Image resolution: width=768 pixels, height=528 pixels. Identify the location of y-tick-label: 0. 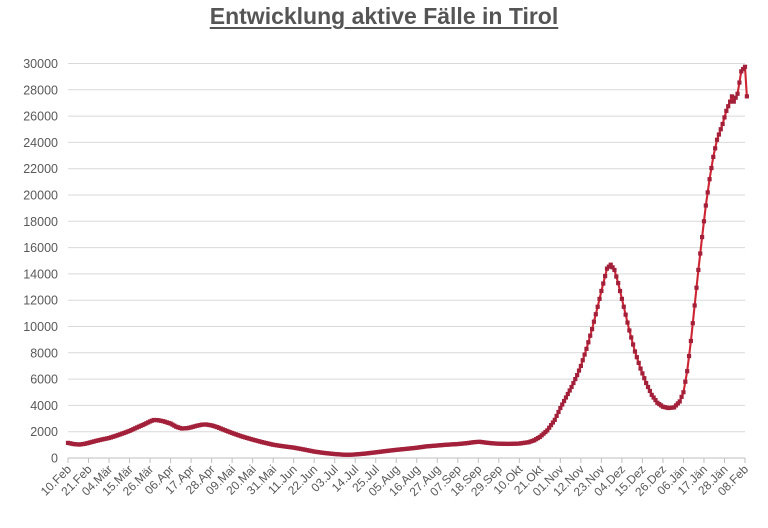
(54, 459).